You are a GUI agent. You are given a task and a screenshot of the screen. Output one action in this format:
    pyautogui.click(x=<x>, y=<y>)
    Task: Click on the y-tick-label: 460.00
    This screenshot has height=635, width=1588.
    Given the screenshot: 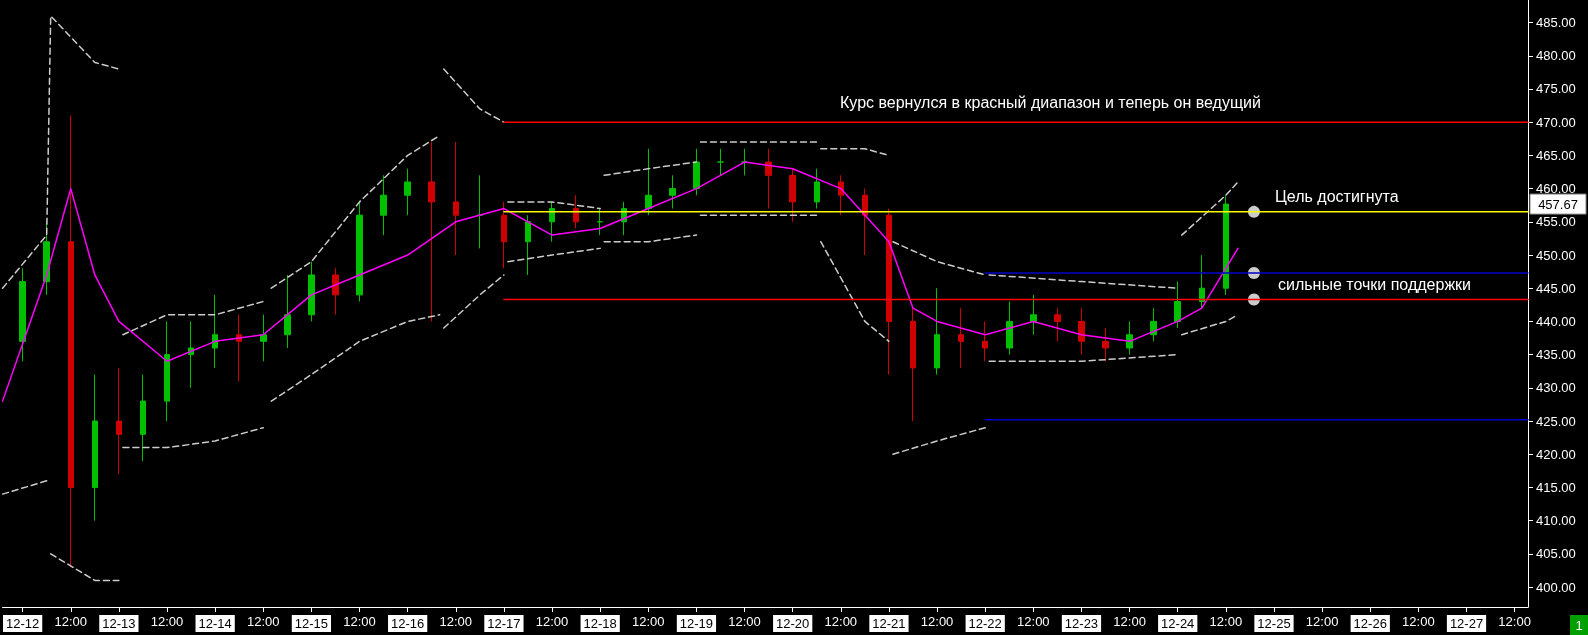 What is the action you would take?
    pyautogui.click(x=1556, y=189)
    